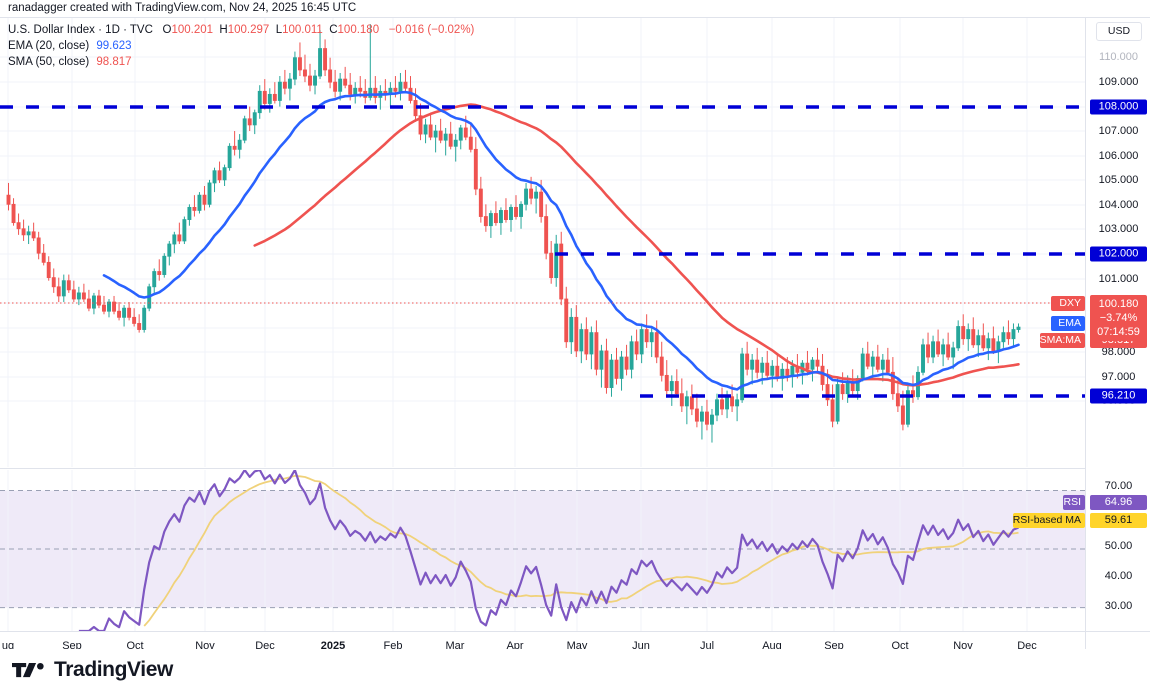  I want to click on last-price-change: −3.74%, so click(1118, 318).